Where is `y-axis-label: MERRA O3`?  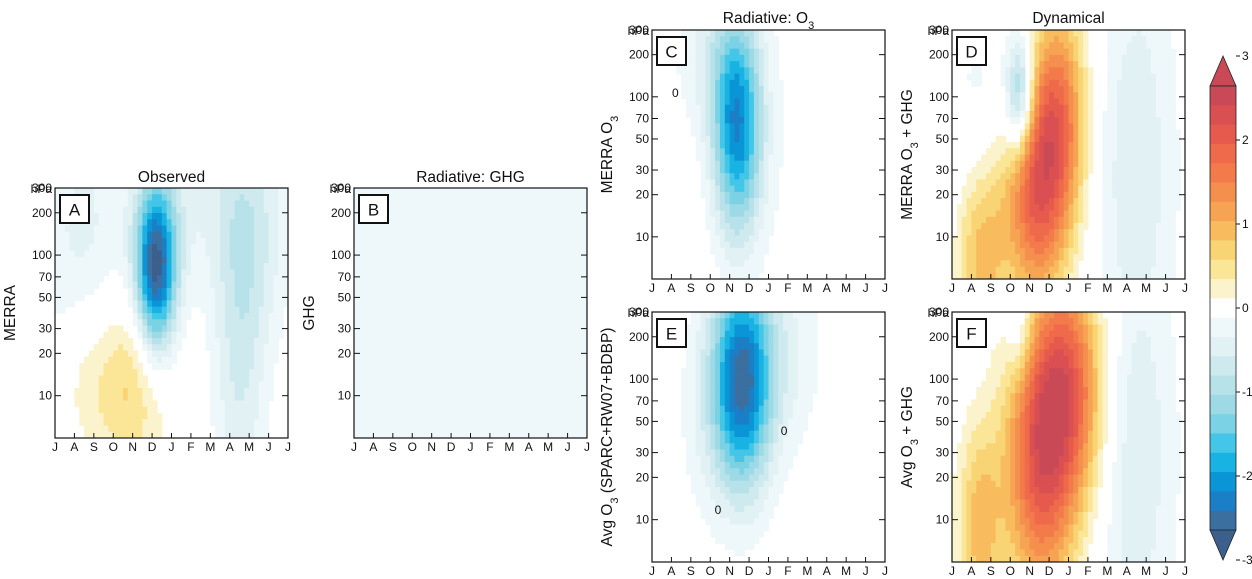
y-axis-label: MERRA O3 is located at coordinates (610, 155).